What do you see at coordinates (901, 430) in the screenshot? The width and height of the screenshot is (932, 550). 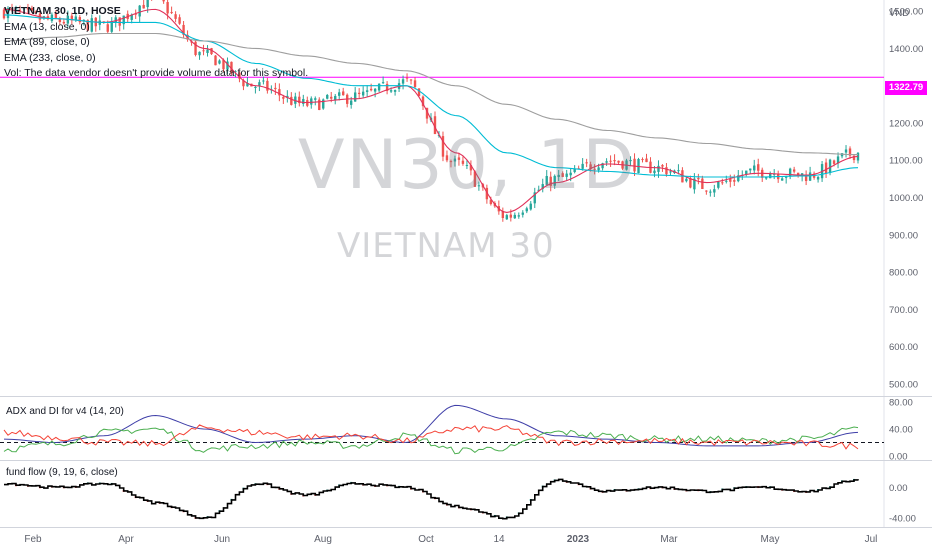 I see `adx-tick-label: 40.00` at bounding box center [901, 430].